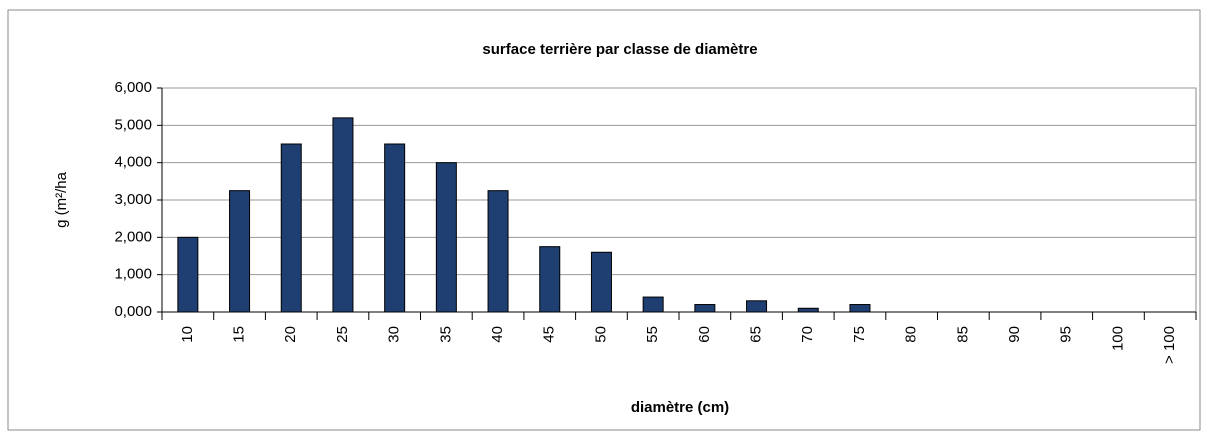 This screenshot has height=436, width=1208. What do you see at coordinates (807, 334) in the screenshot?
I see `x-tick-label: 70` at bounding box center [807, 334].